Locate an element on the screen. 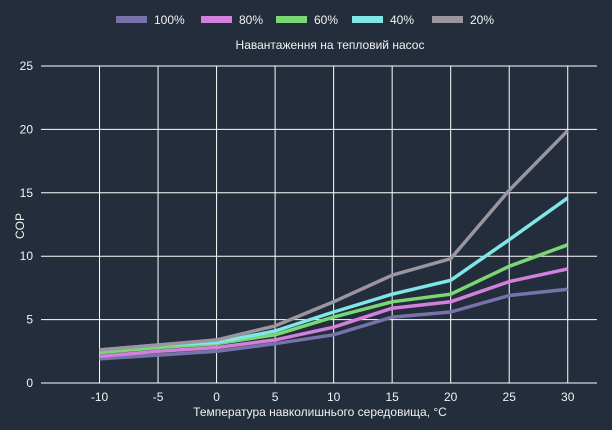 The width and height of the screenshot is (612, 430). x-tick-label: 5 is located at coordinates (275, 397).